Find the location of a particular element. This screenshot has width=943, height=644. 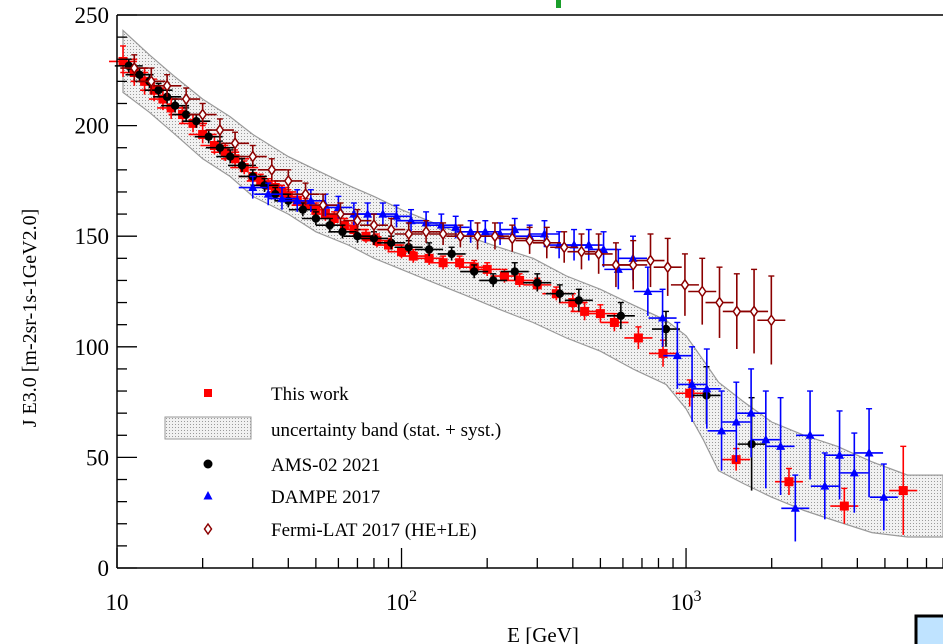

y-tick-label: 150 is located at coordinates (92, 236).